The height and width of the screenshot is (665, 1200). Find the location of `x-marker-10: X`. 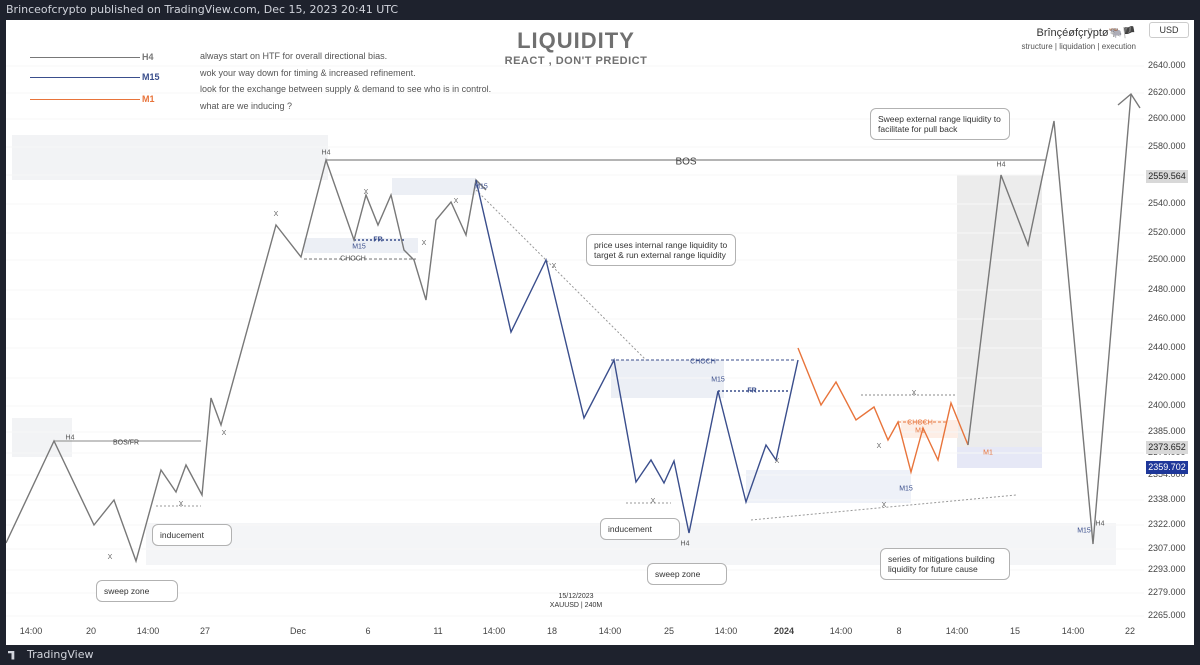

x-marker-10: X is located at coordinates (554, 266).